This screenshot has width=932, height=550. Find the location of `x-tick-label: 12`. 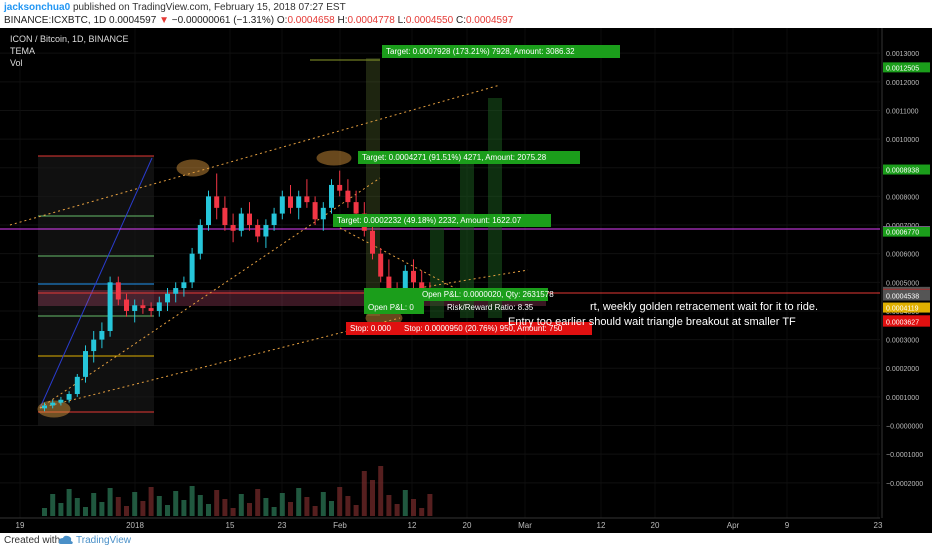

x-tick-label: 12 is located at coordinates (412, 525).